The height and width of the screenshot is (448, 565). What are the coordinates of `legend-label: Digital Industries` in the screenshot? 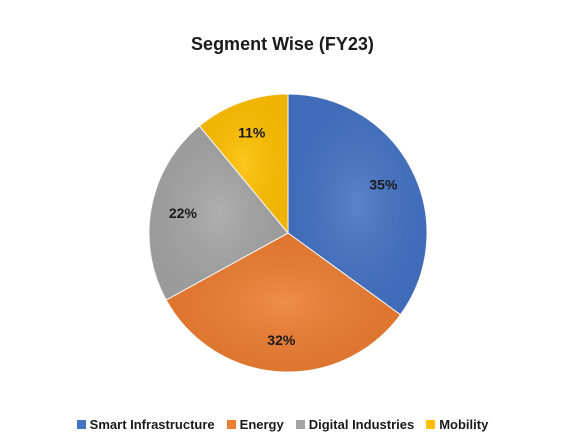 It's located at (361, 424).